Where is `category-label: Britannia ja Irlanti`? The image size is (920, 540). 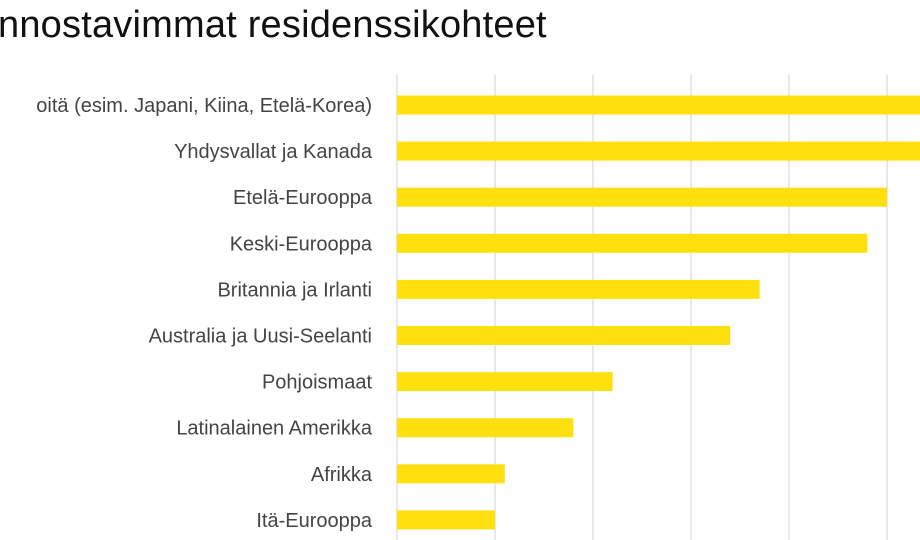
category-label: Britannia ja Irlanti is located at coordinates (294, 290).